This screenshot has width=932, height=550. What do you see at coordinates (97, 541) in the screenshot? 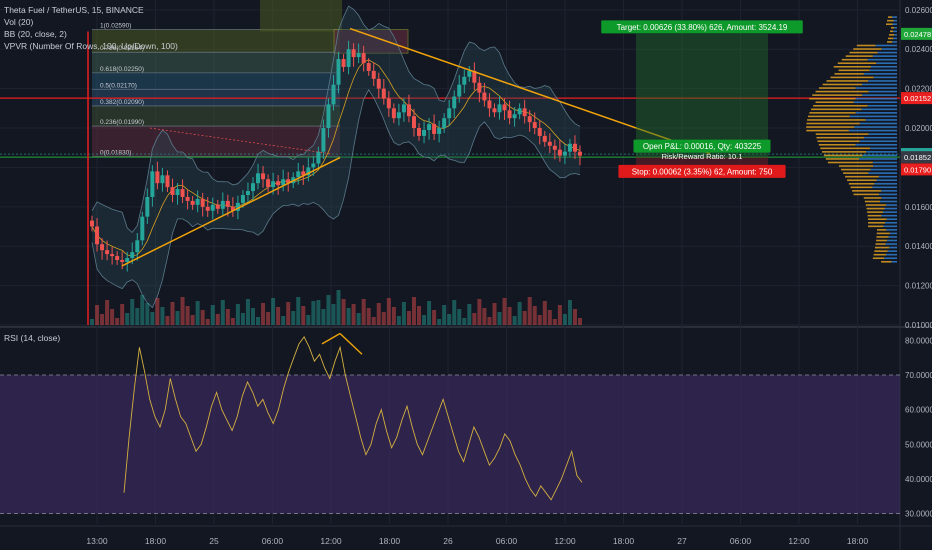
I see `time-tick-label: 13:00` at bounding box center [97, 541].